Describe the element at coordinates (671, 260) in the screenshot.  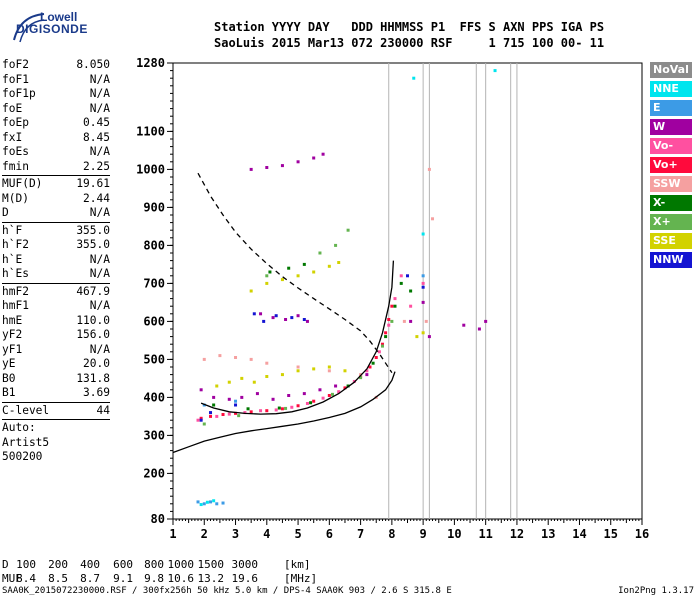
I see `legend-item-nnw: NNW` at that location.